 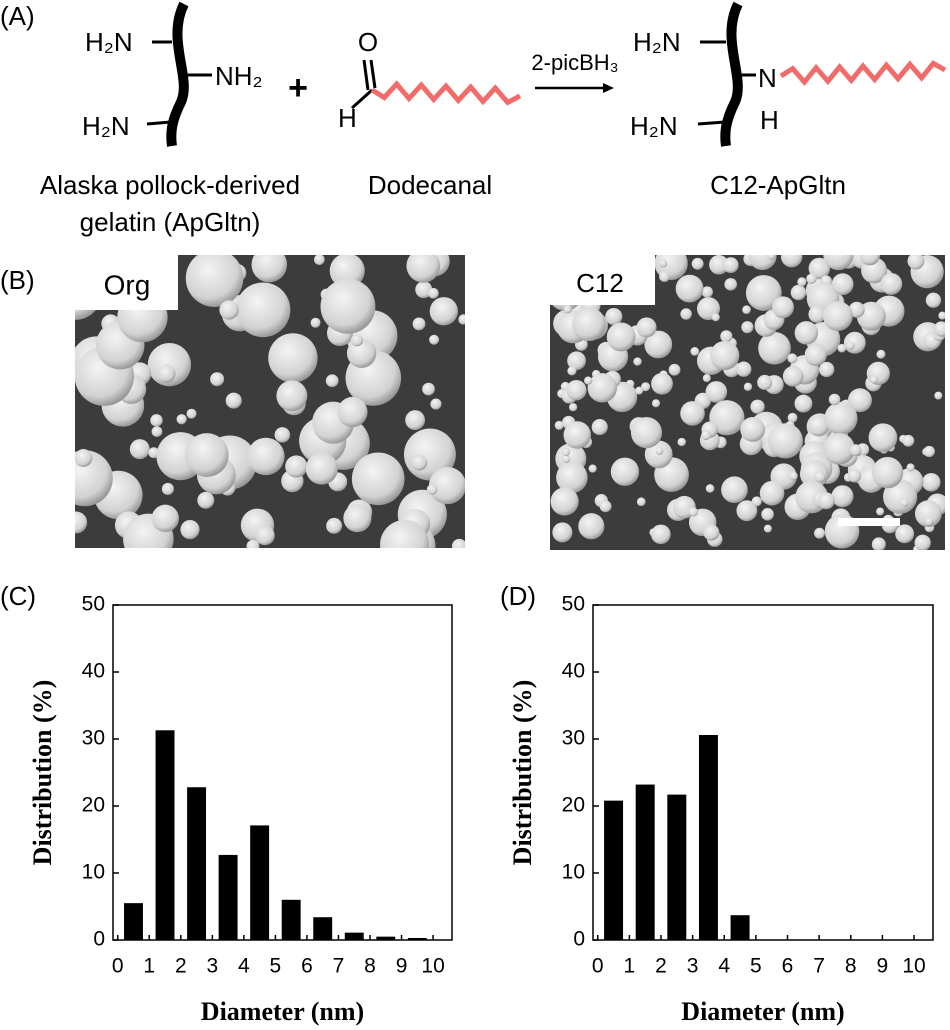 I want to click on arrow-head, so click(x=608, y=88).